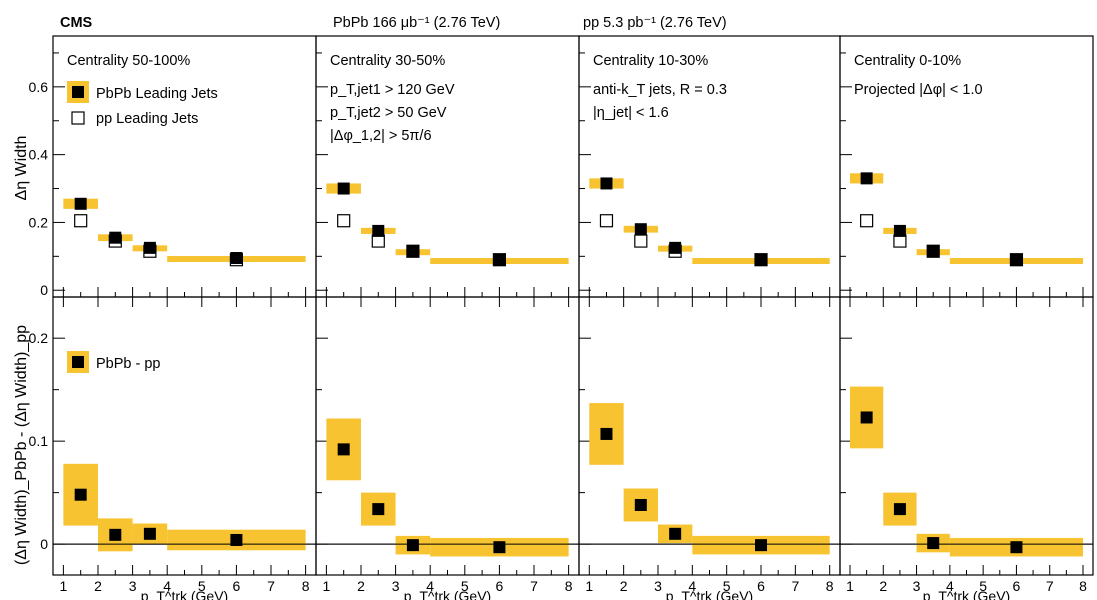  What do you see at coordinates (76, 23) in the screenshot?
I see `experiment-label: CMS` at bounding box center [76, 23].